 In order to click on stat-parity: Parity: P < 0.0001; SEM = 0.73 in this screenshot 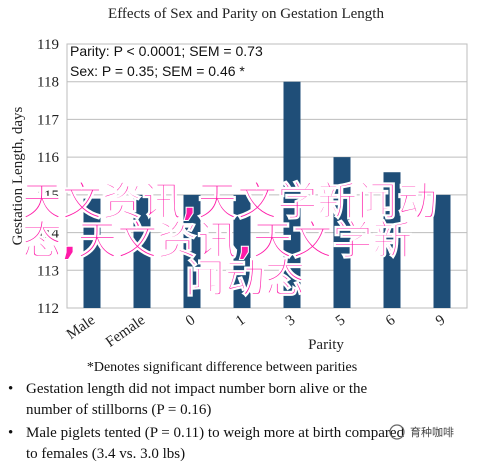, I will do `click(166, 51)`.